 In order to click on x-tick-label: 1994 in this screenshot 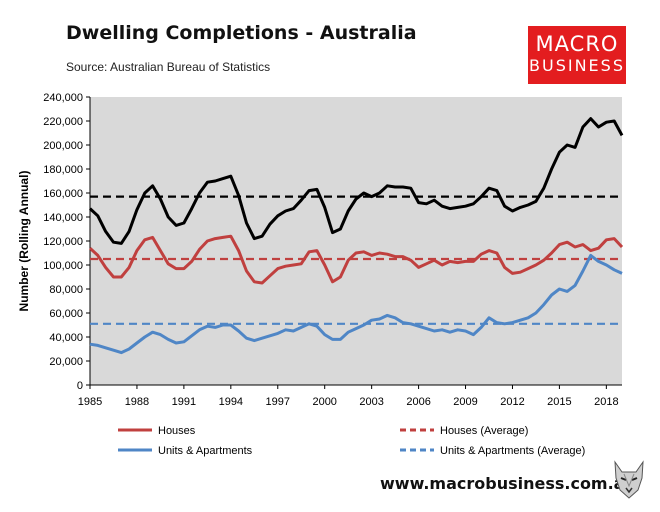, I will do `click(231, 402)`.